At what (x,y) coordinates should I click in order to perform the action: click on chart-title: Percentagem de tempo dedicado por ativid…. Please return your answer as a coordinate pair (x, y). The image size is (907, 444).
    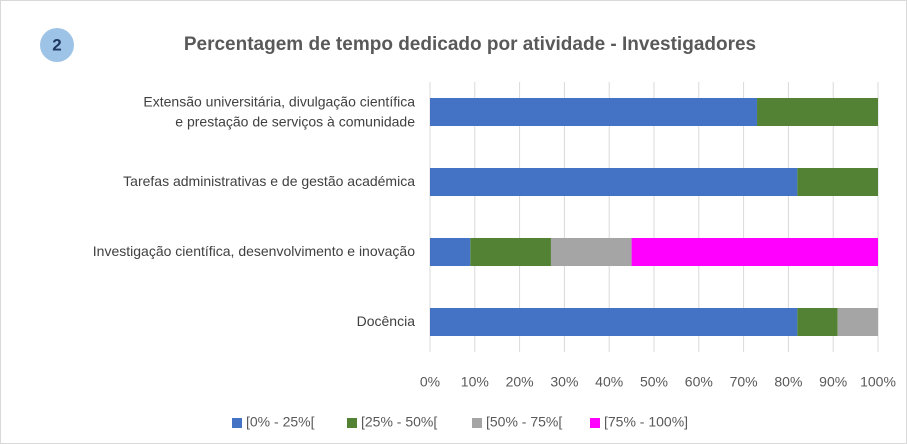
    Looking at the image, I should click on (470, 44).